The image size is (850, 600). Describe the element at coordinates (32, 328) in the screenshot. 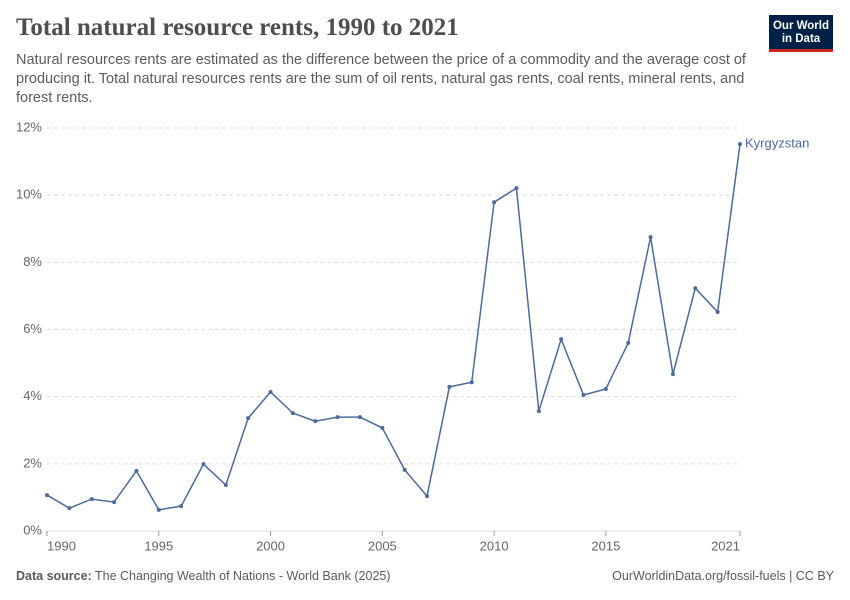

I see `y-tick-label: 6%` at that location.